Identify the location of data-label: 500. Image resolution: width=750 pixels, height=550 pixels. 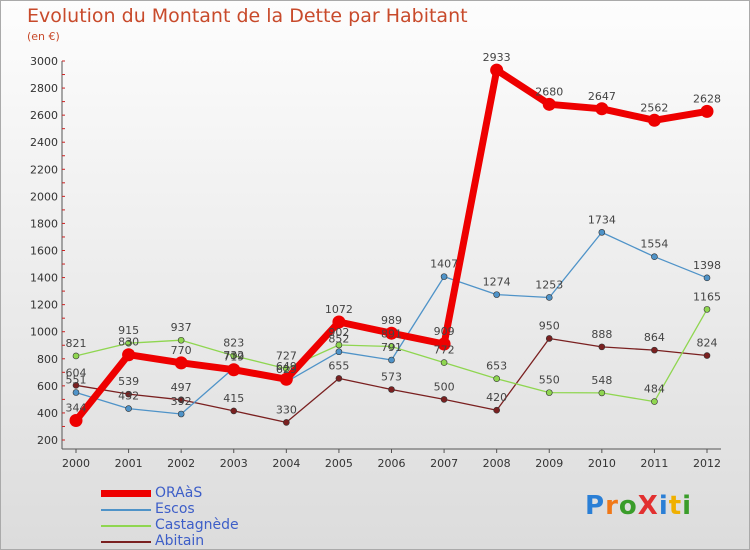
(444, 386).